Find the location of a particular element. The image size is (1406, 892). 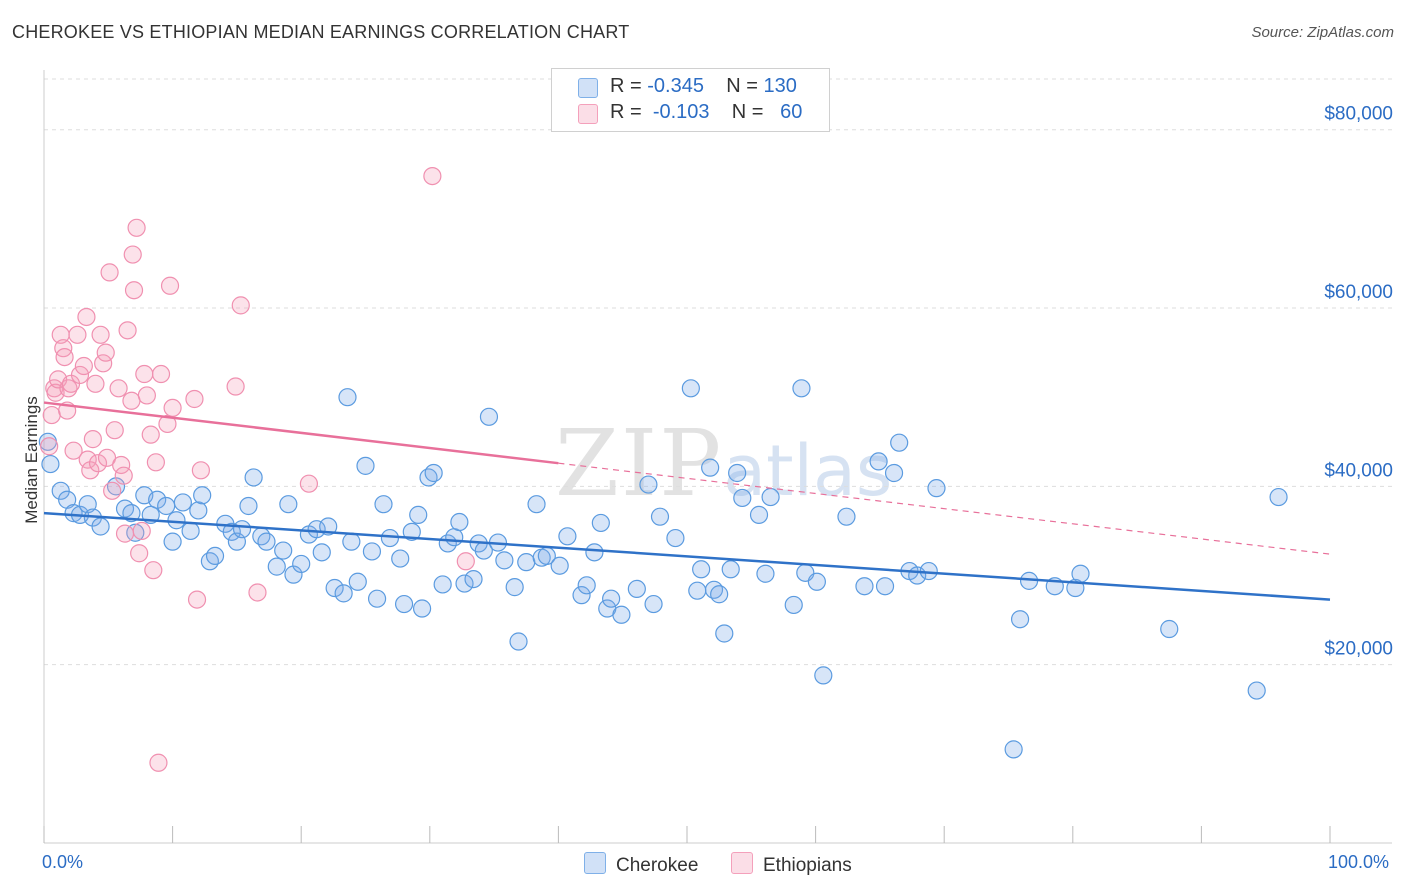

bottom-legend-ethiopians: Ethiopians is located at coordinates (791, 864).